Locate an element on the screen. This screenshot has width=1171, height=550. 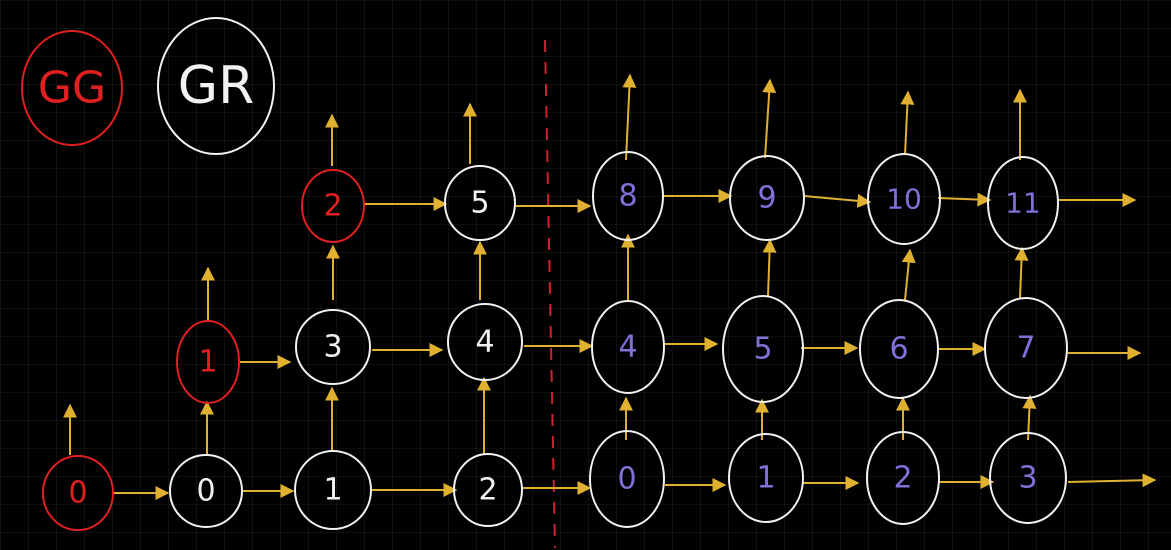
node-gr: 3 is located at coordinates (333, 347).